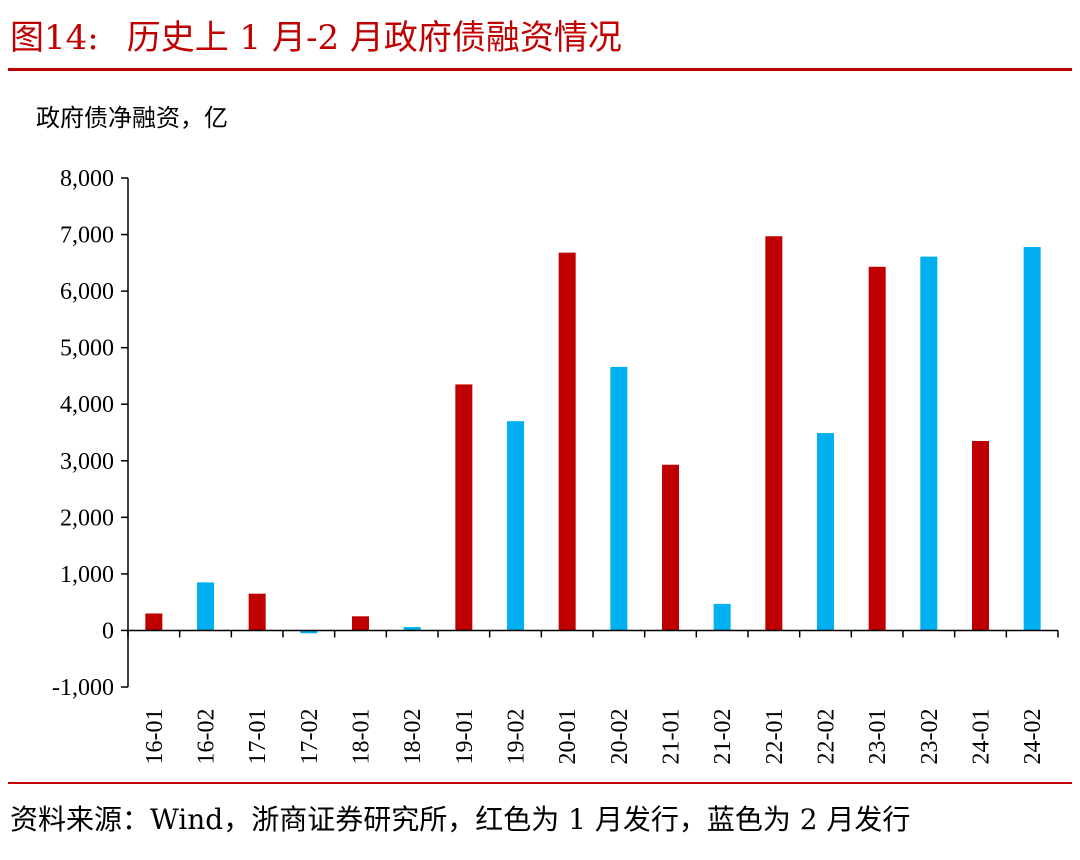  Describe the element at coordinates (620, 736) in the screenshot. I see `x-tick-label: 20-02` at that location.